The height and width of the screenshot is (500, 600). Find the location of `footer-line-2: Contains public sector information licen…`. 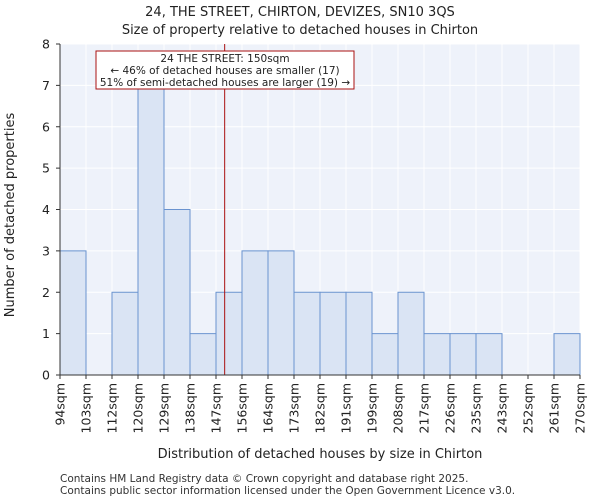

footer-line-2: Contains public sector information licen… is located at coordinates (287, 491).